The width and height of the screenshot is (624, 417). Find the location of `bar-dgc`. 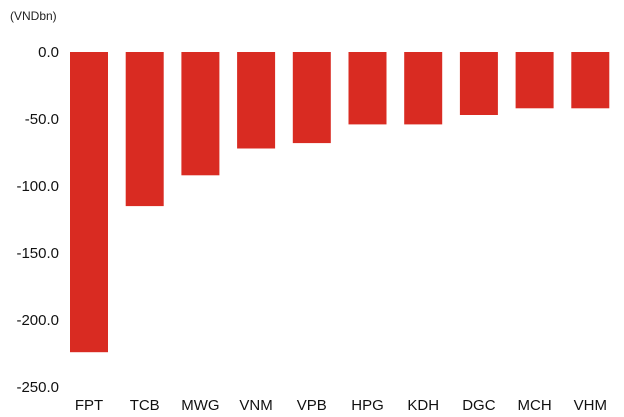

bar-dgc is located at coordinates (478, 83).